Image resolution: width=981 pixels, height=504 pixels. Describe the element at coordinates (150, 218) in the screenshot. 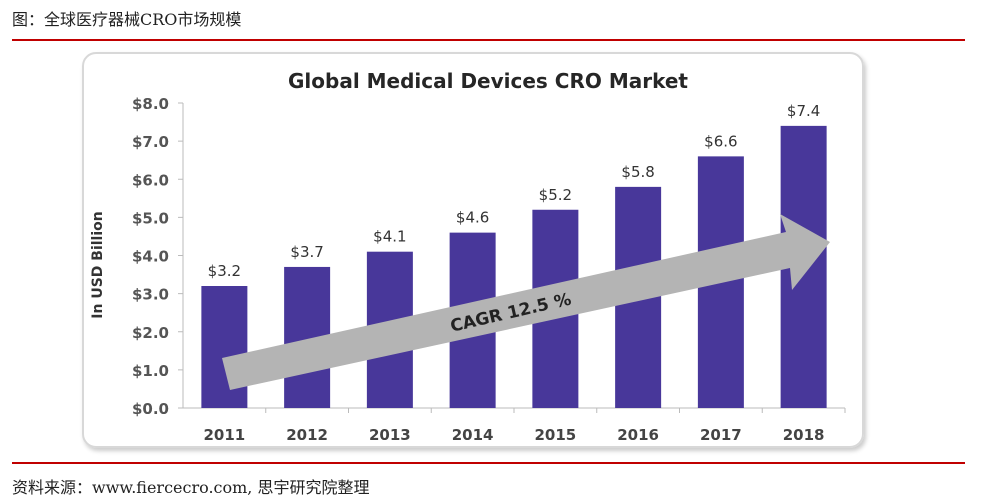

I see `y-tick-label: $5.0` at that location.